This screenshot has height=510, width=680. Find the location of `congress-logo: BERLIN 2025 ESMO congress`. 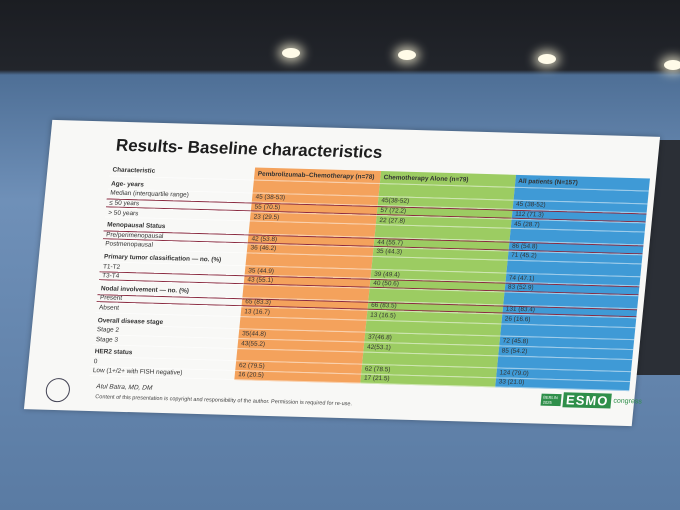

congress-logo: BERLIN 2025 ESMO congress is located at coordinates (591, 401).